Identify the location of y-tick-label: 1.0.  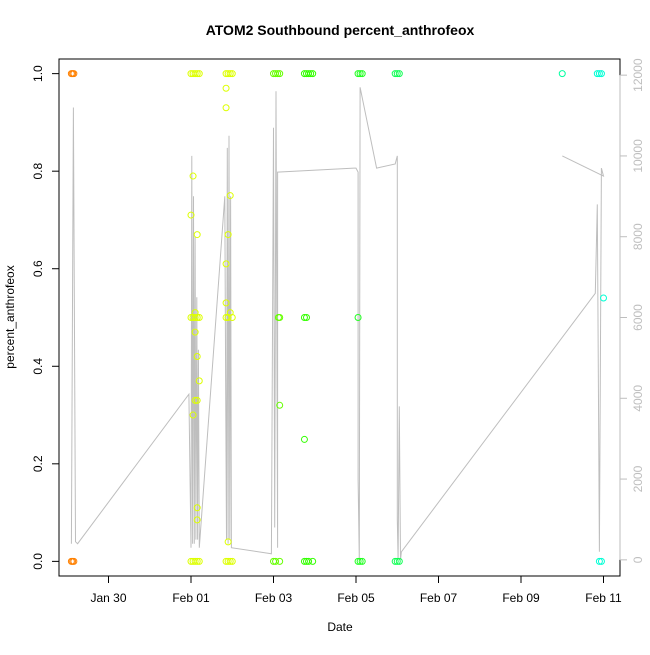
(38, 73).